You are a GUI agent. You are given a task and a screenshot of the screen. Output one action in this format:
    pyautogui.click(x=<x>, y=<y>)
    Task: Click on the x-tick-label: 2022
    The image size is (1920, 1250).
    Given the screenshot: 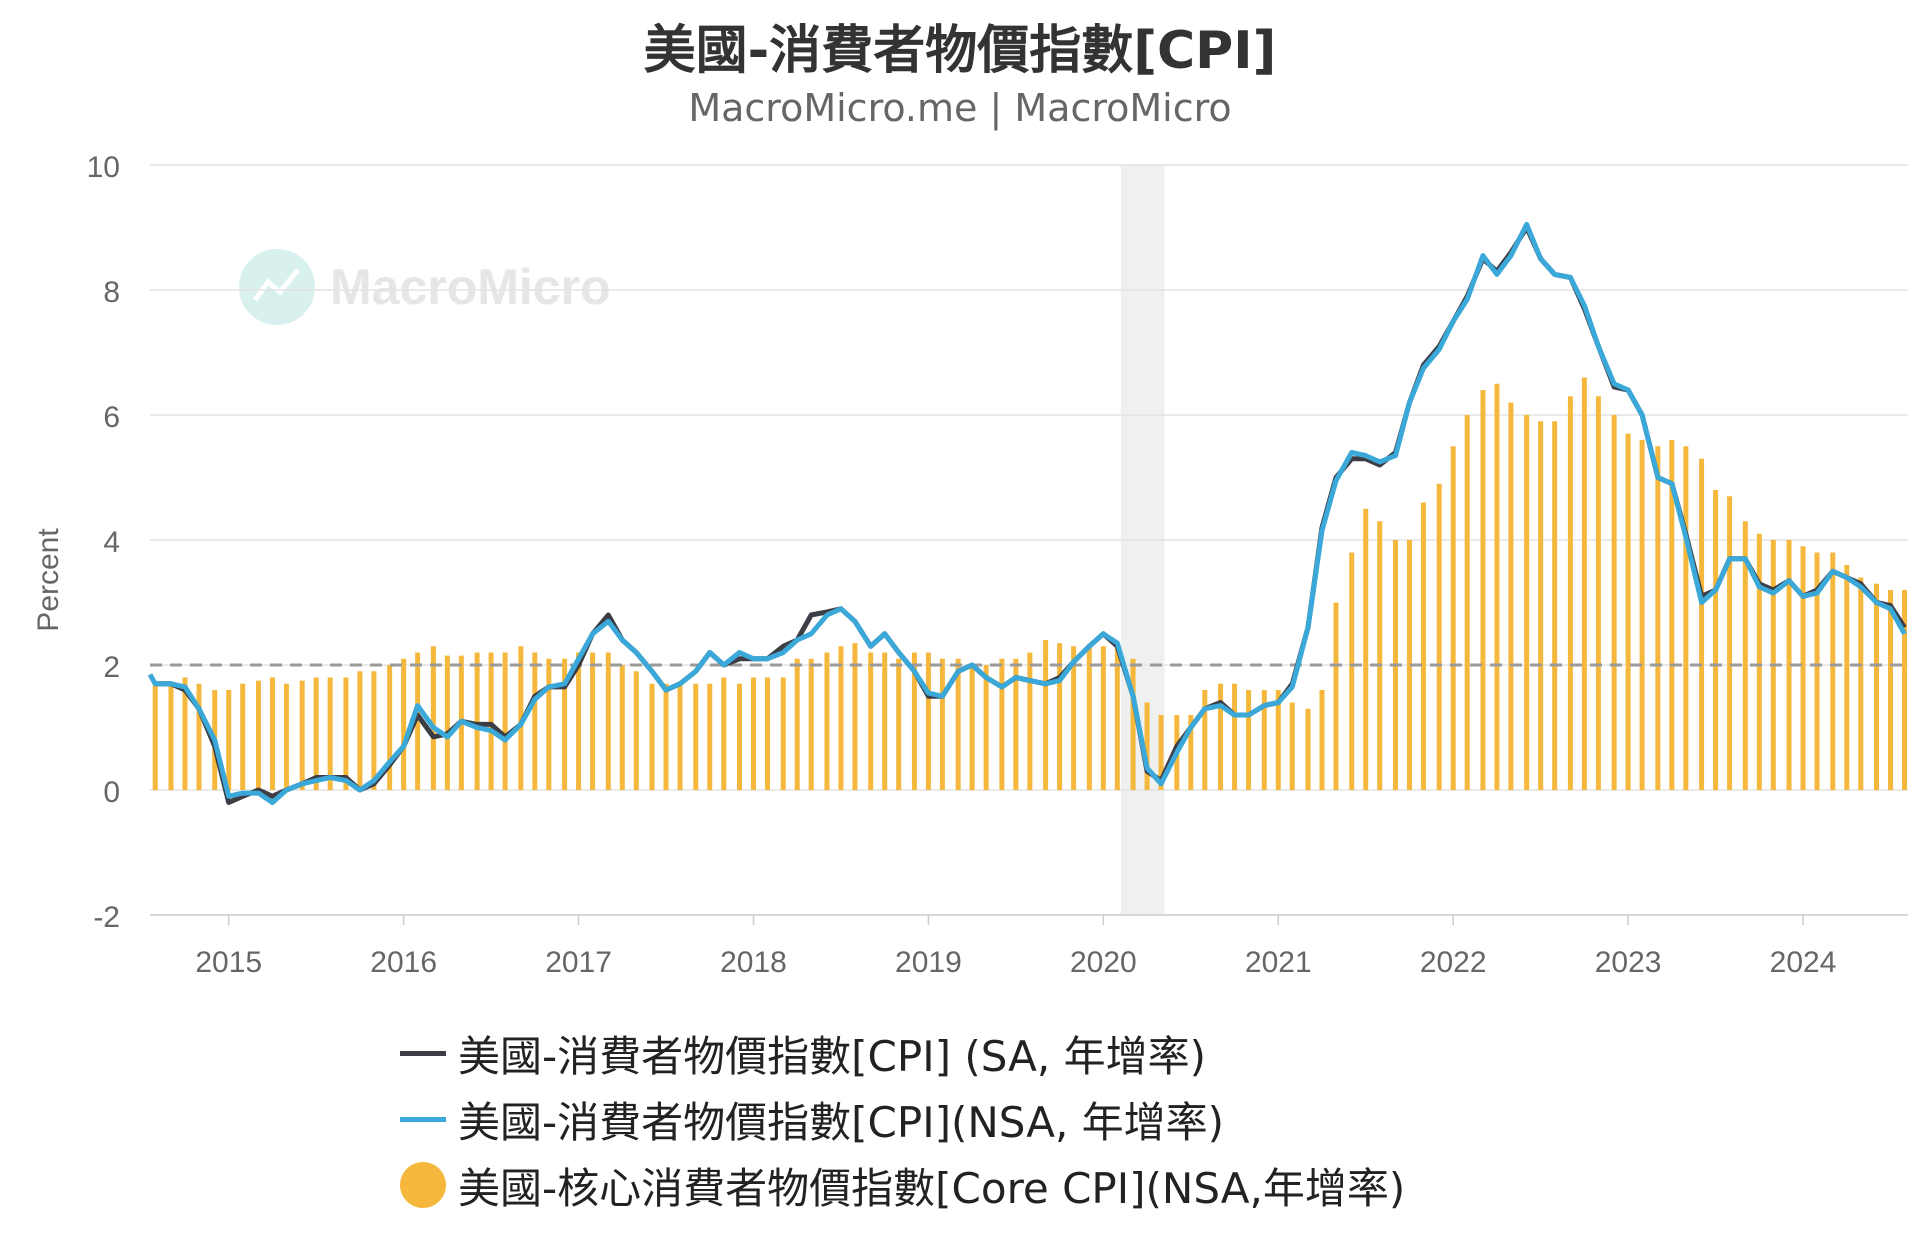 What is the action you would take?
    pyautogui.click(x=1453, y=962)
    